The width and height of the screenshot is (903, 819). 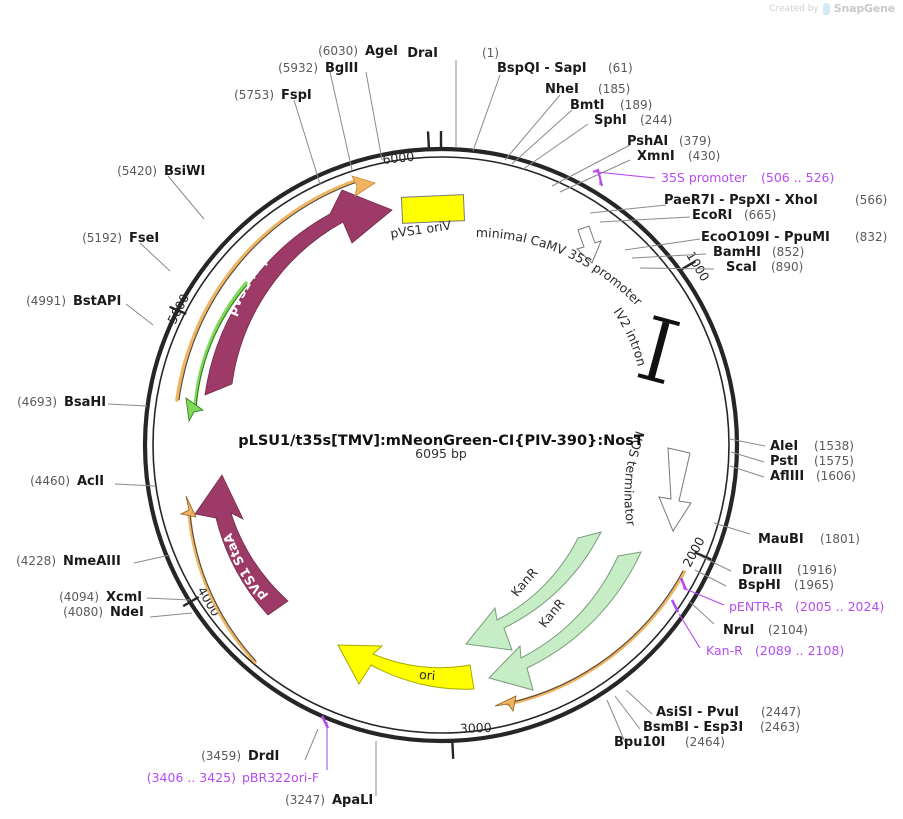 I want to click on enzyme-label-bpu10i: Bpu10I (2464), so click(x=669, y=742).